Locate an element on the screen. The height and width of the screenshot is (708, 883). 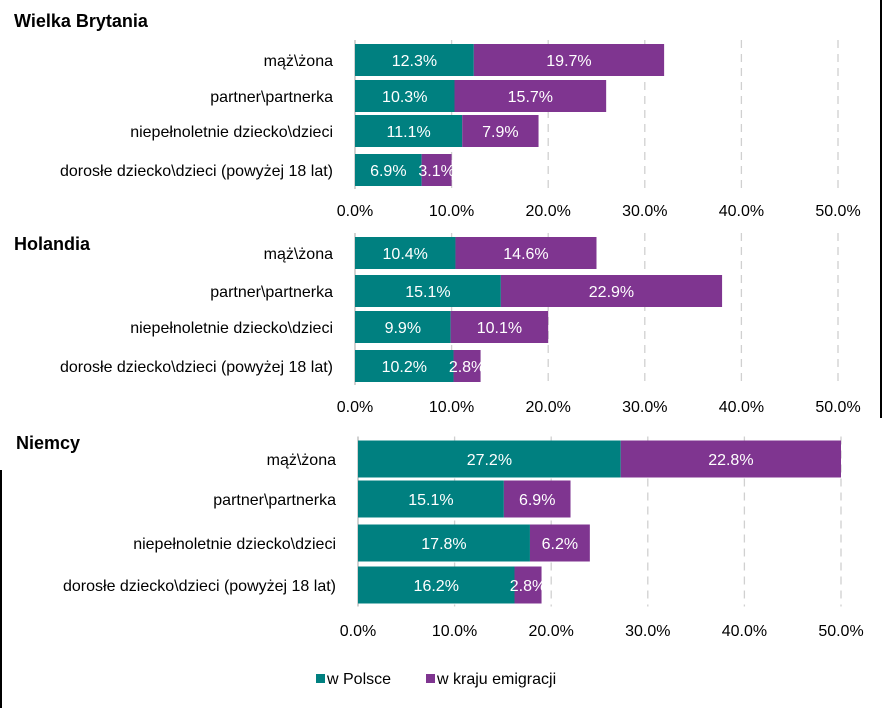
data-label: 11.1% is located at coordinates (409, 132).